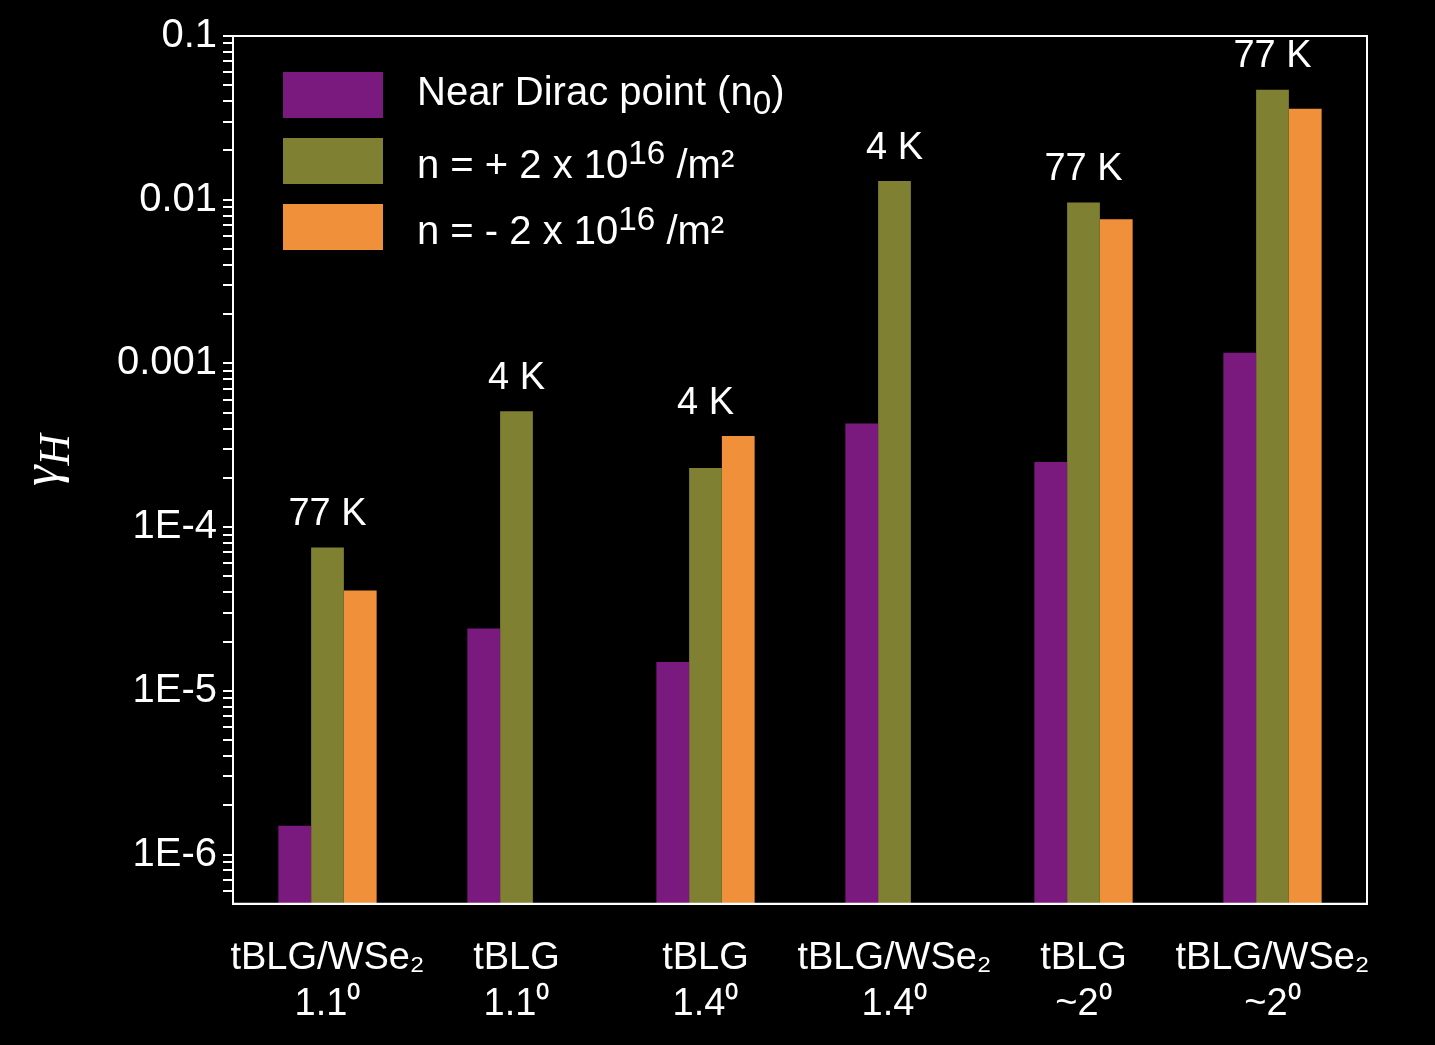 The image size is (1435, 1045). What do you see at coordinates (571, 227) in the screenshot?
I see `legend-label: n = - 2 x 10$^{16}$ /m²` at bounding box center [571, 227].